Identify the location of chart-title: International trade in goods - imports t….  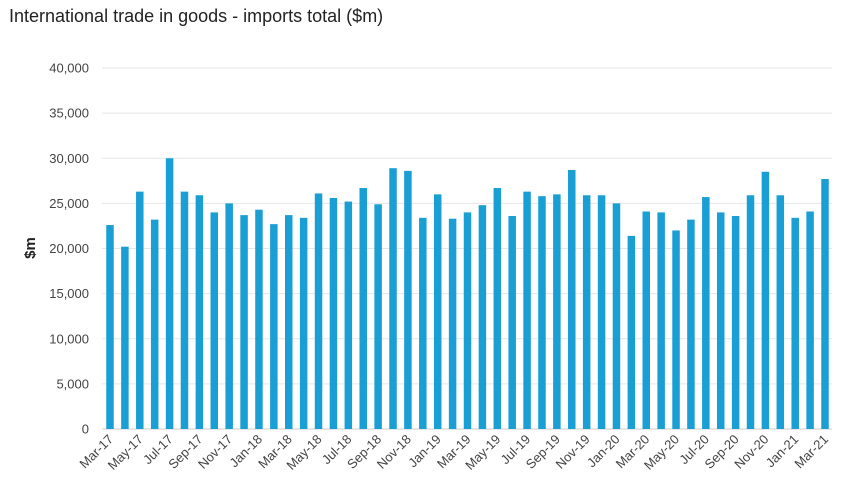
(196, 16).